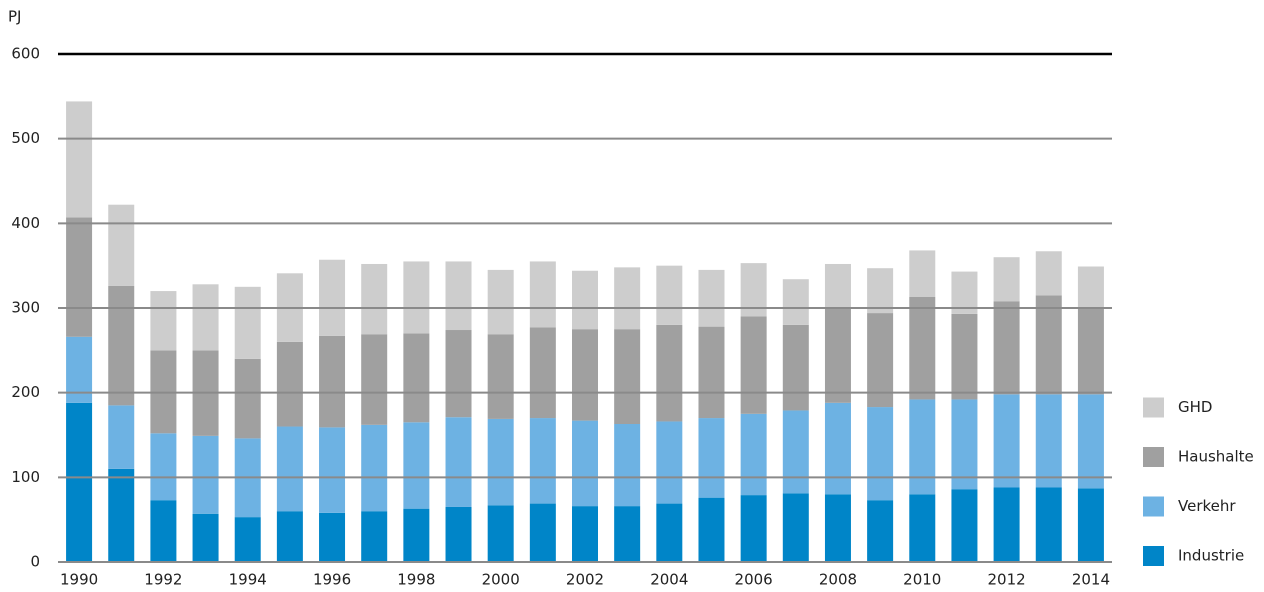 Image resolution: width=1264 pixels, height=592 pixels. Describe the element at coordinates (1007, 580) in the screenshot. I see `x-tick-label: 2012` at that location.